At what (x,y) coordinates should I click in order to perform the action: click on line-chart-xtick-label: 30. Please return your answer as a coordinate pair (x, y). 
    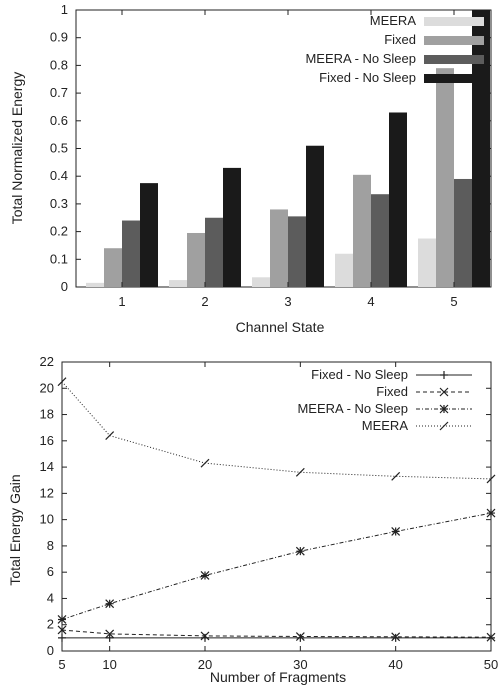
    Looking at the image, I should click on (300, 664).